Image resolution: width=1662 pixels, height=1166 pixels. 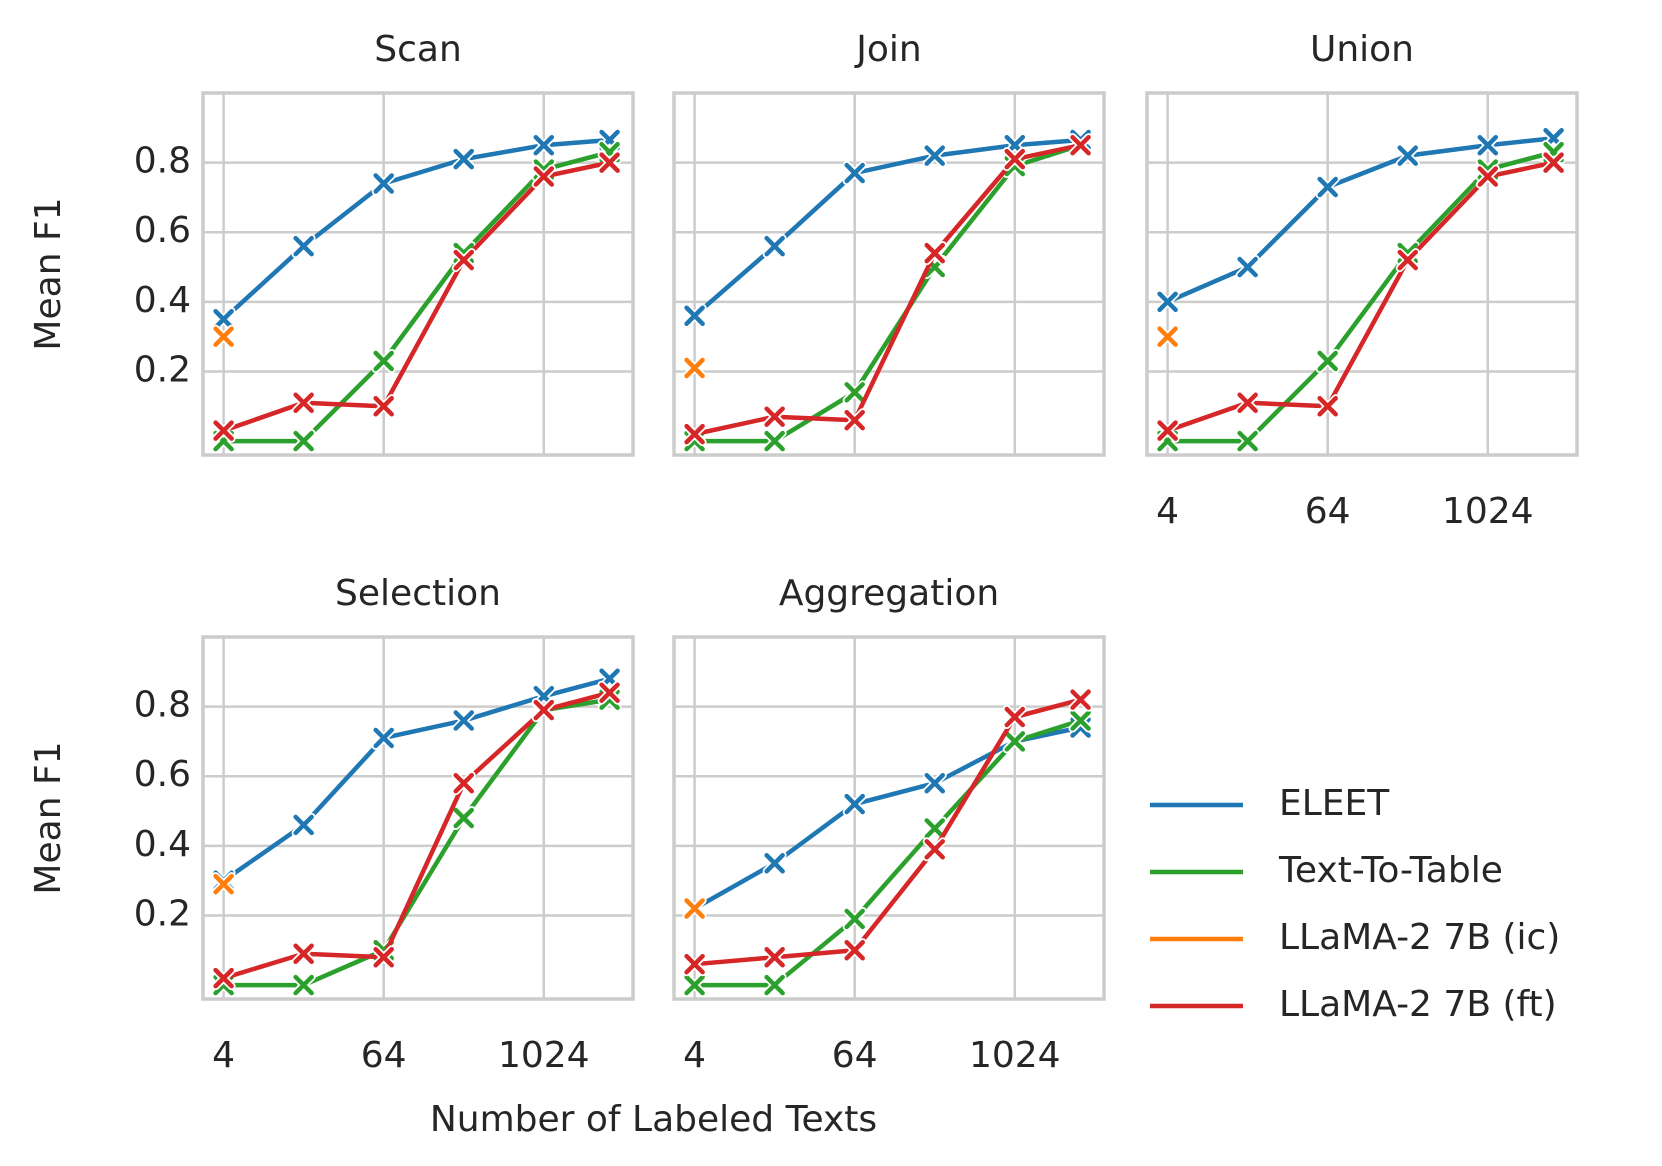 I want to click on panel-title: Selection, so click(x=418, y=593).